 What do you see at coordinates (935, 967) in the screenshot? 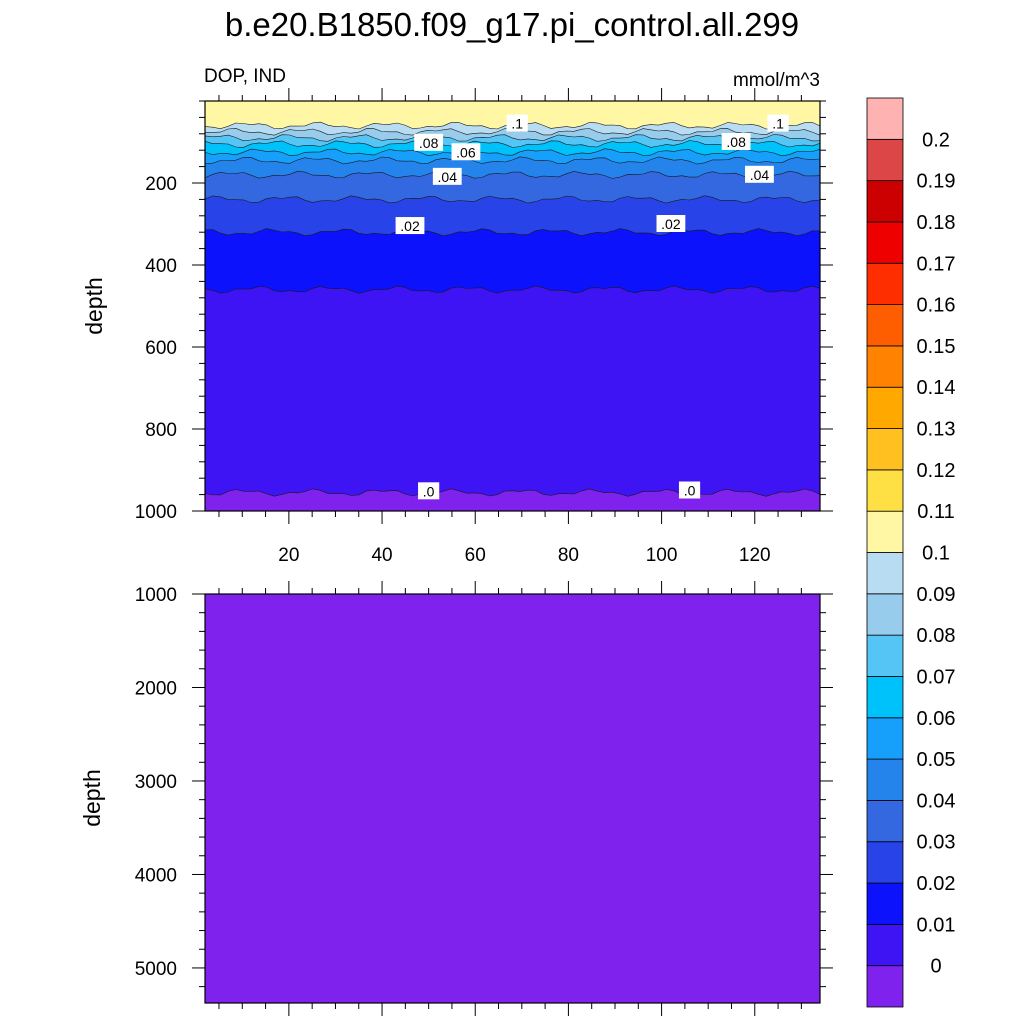
I see `colorbar-label: 0` at bounding box center [935, 967].